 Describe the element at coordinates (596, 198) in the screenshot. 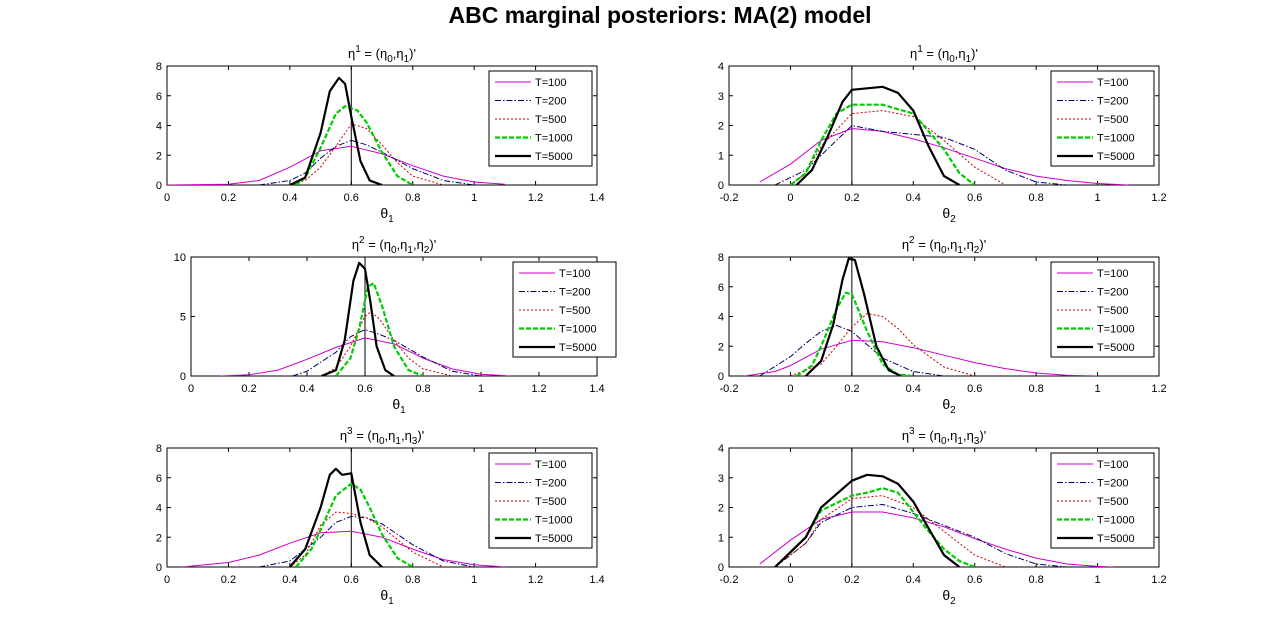

I see `x-tick-label: 1.4` at that location.